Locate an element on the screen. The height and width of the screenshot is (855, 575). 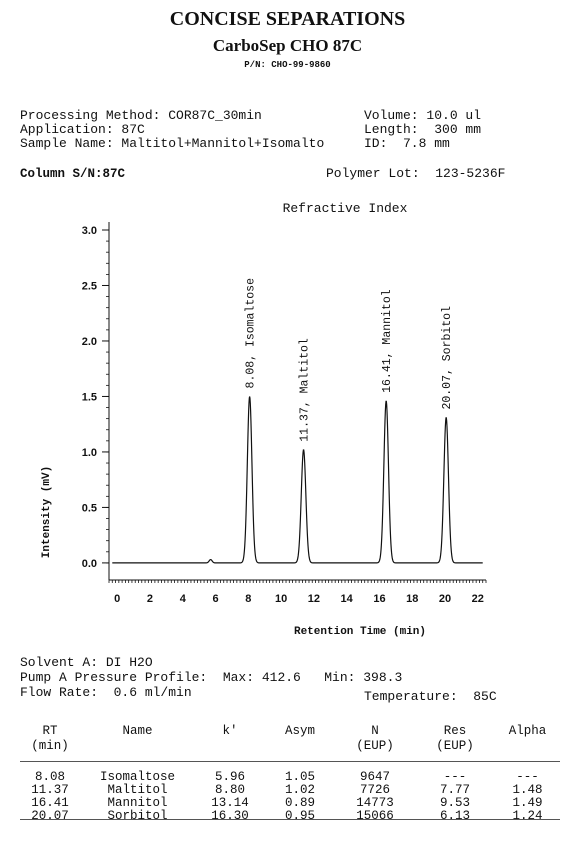
cell-asym: 1.02 is located at coordinates (299, 790).